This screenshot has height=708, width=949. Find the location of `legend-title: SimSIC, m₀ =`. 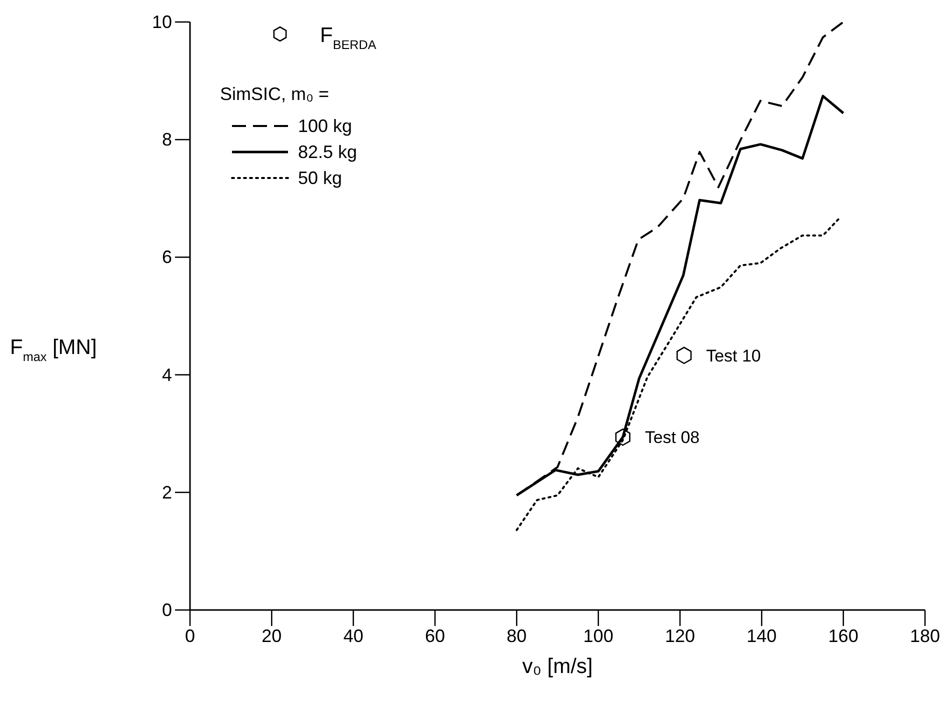

legend-title: SimSIC, m₀ = is located at coordinates (274, 94).